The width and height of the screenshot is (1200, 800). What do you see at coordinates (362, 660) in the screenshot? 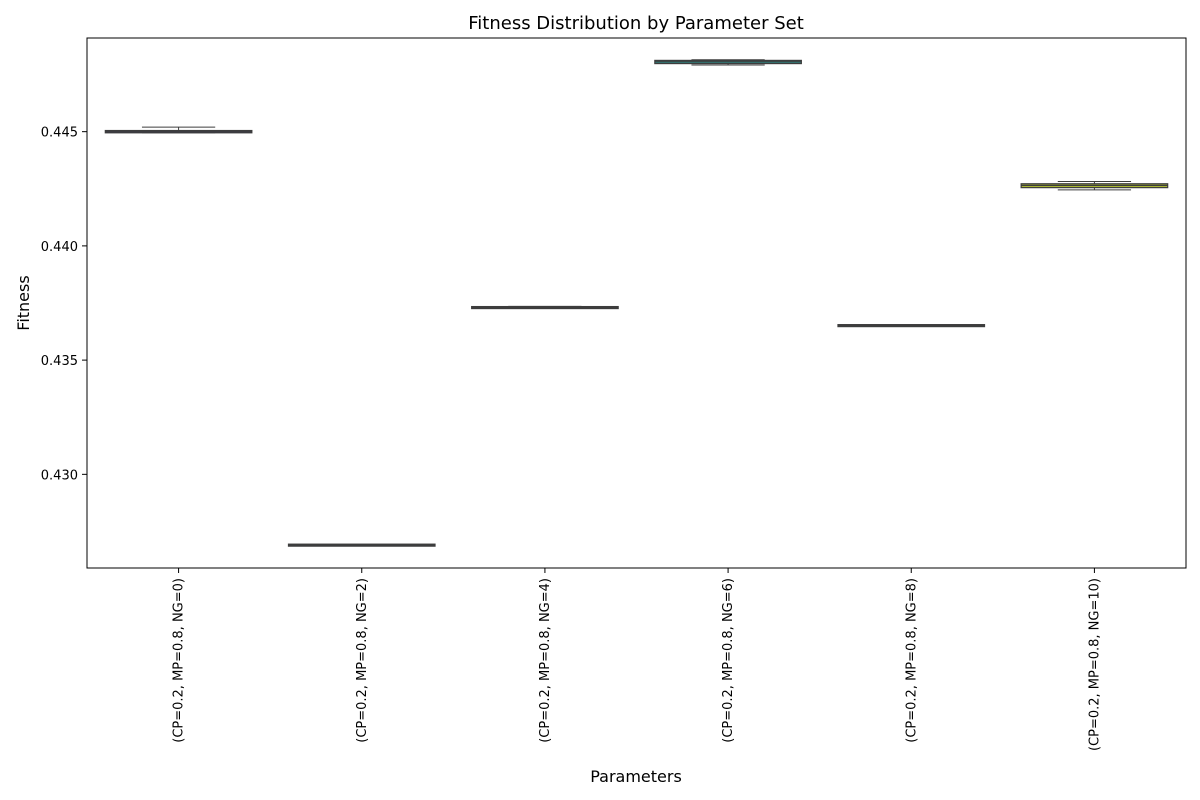
I see `x-tick-label: (CP=0.2, MP=0.8, NG=2)` at bounding box center [362, 660].